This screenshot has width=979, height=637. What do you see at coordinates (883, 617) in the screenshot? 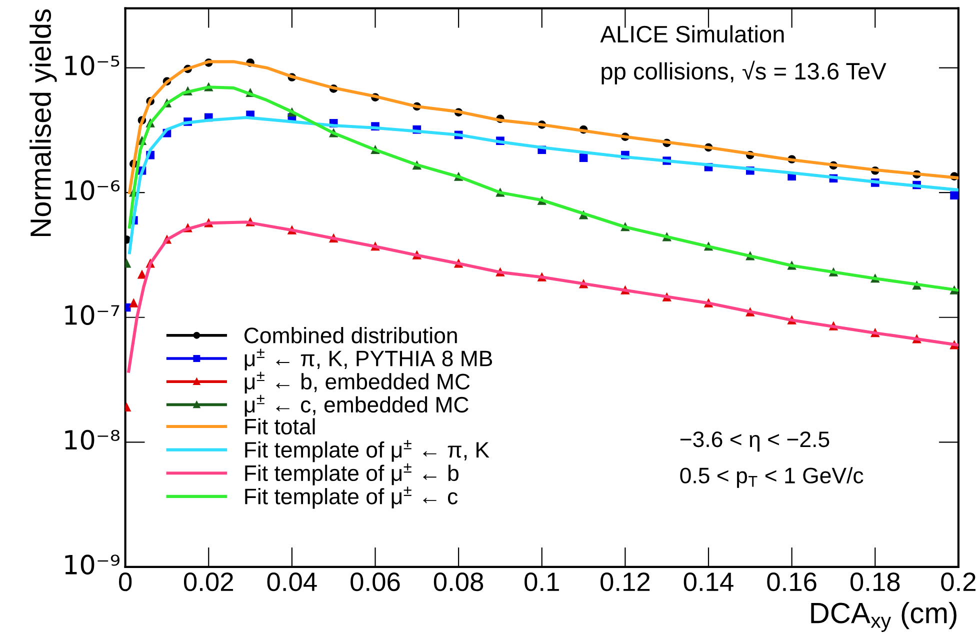
I see `x-axis-title: DCA$_{xy}$ (cm)` at bounding box center [883, 617].